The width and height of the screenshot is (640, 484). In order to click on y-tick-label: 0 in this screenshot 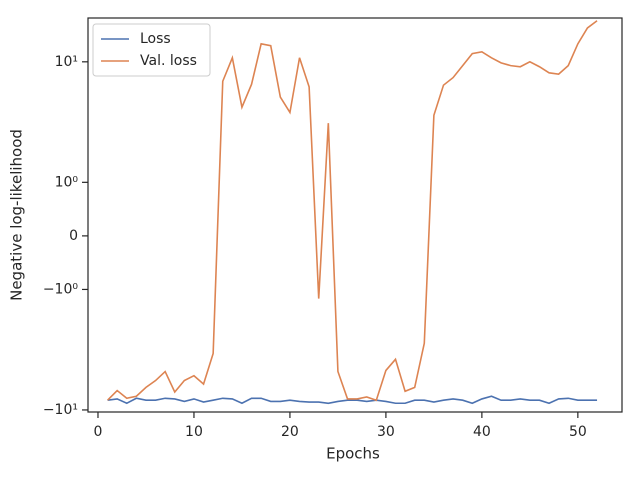, I will do `click(73, 236)`.